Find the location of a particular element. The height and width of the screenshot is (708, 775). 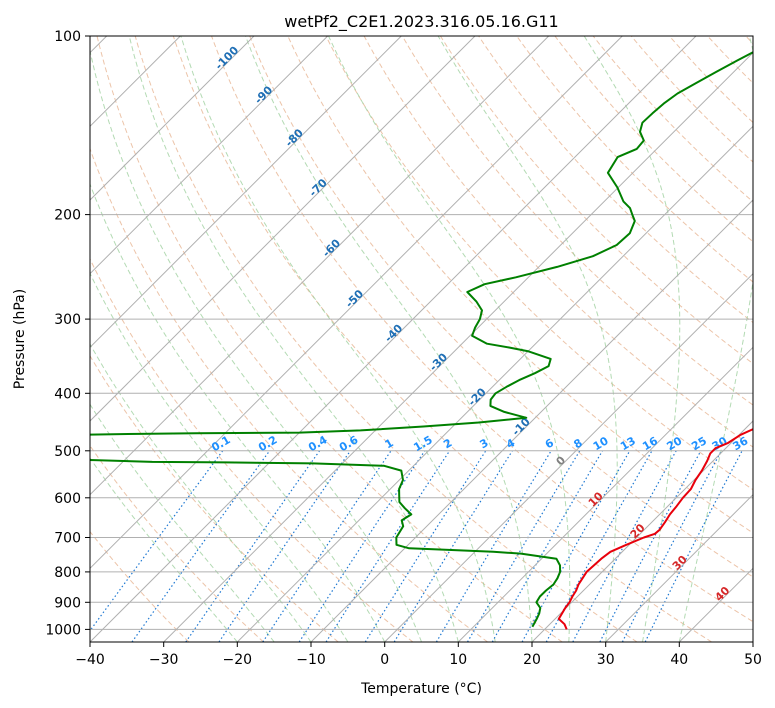

isotherm-label: 30 is located at coordinates (680, 563).